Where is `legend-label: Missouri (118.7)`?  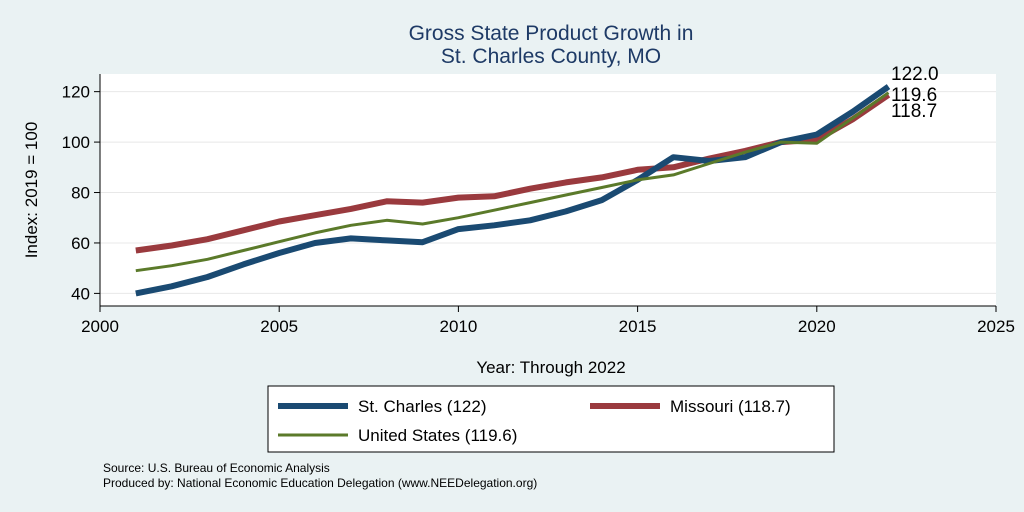
legend-label: Missouri (118.7) is located at coordinates (730, 406).